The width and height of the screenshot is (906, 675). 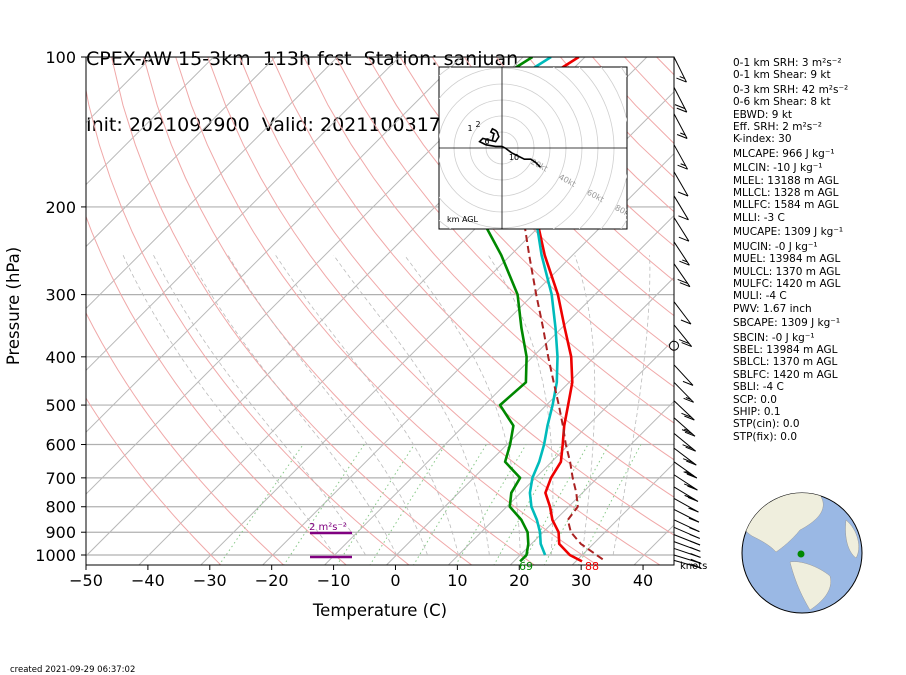 I want to click on index-line: STP(fix): 0.0, so click(x=765, y=436).